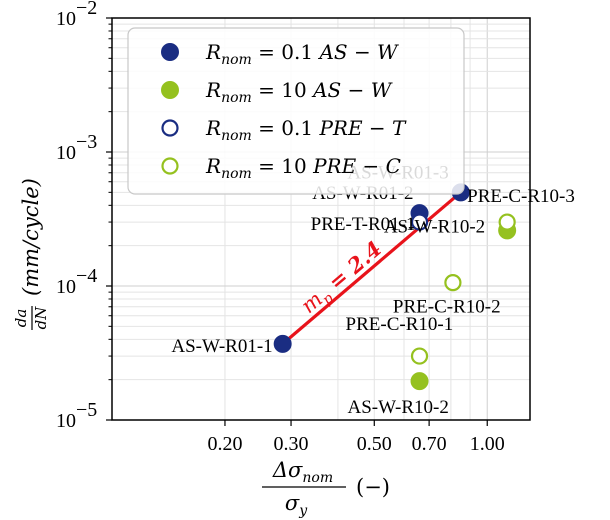 This screenshot has width=610, height=520. What do you see at coordinates (363, 224) in the screenshot?
I see `point-label: PRE-T-R01-1` at bounding box center [363, 224].